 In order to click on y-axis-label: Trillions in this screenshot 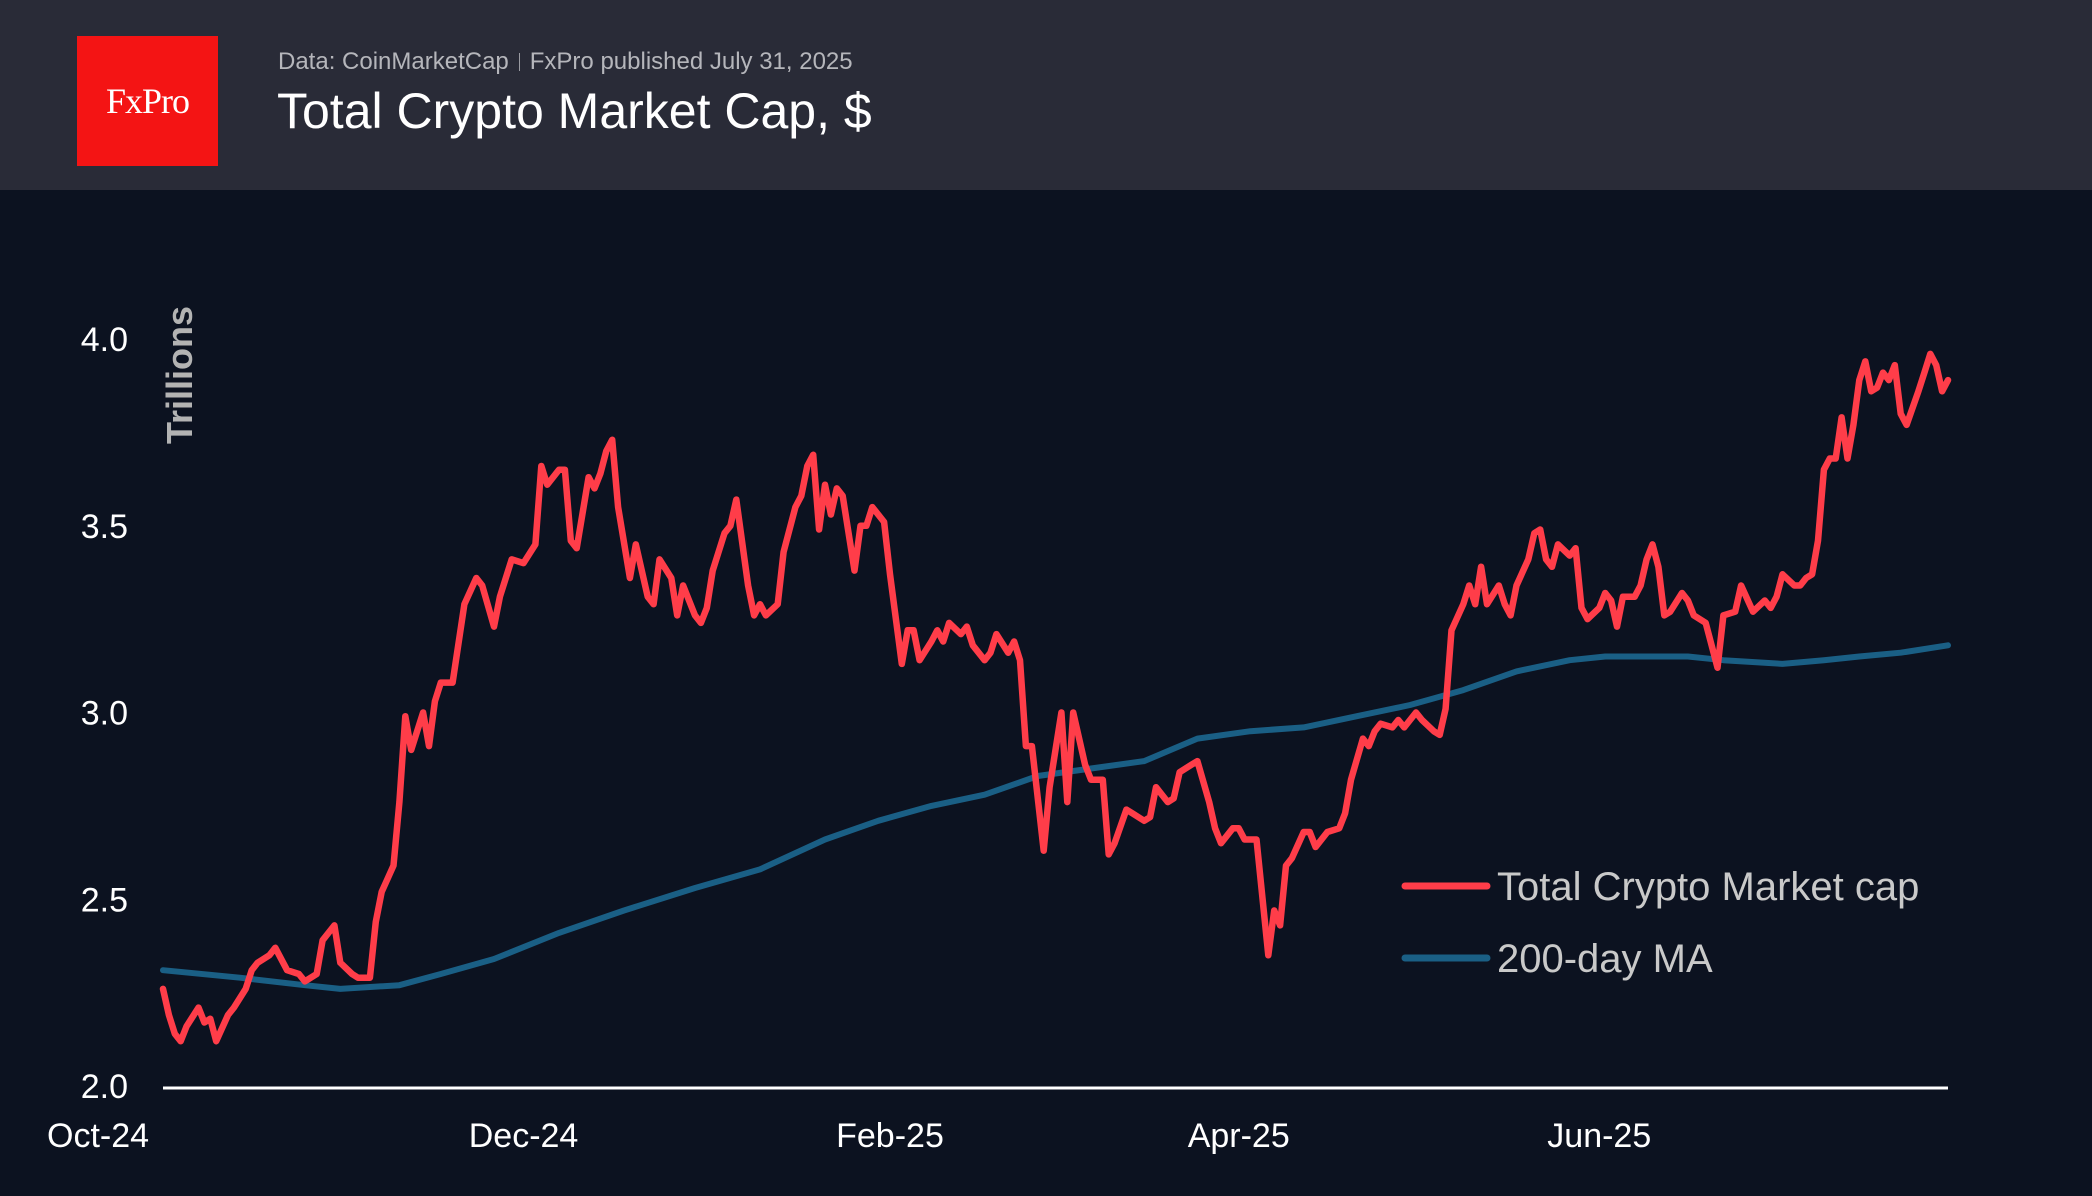, I will do `click(179, 375)`.